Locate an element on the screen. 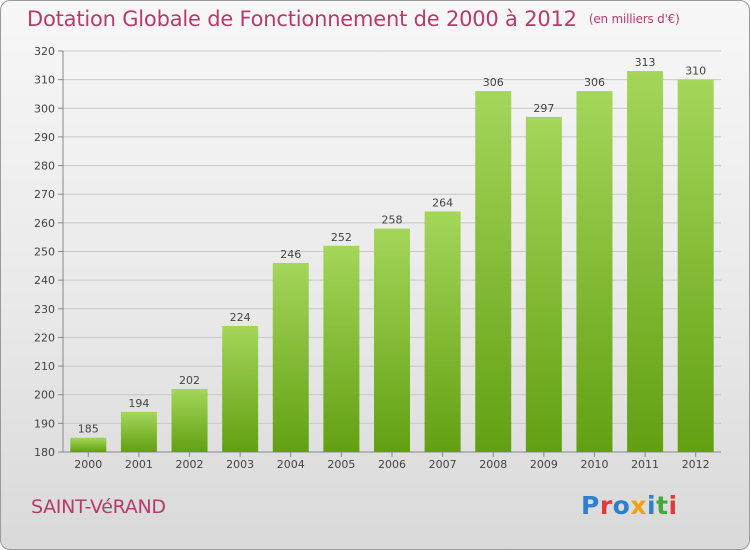 This screenshot has width=750, height=550. logo-letter: o is located at coordinates (621, 505).